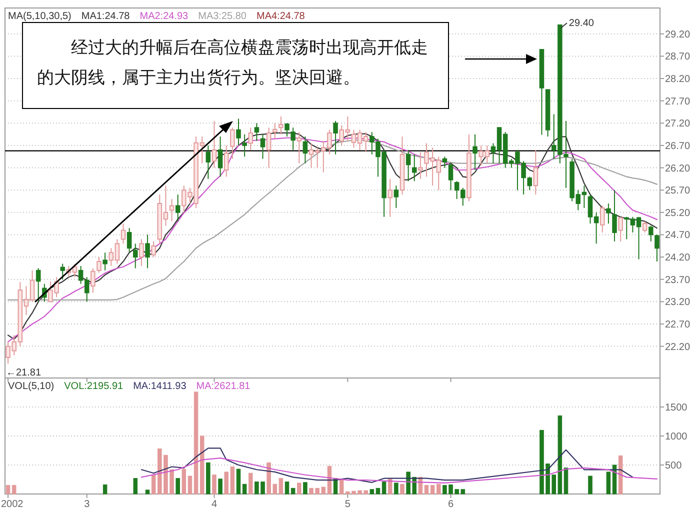  Describe the element at coordinates (24, 373) in the screenshot. I see `annotation: ←21.81` at that location.